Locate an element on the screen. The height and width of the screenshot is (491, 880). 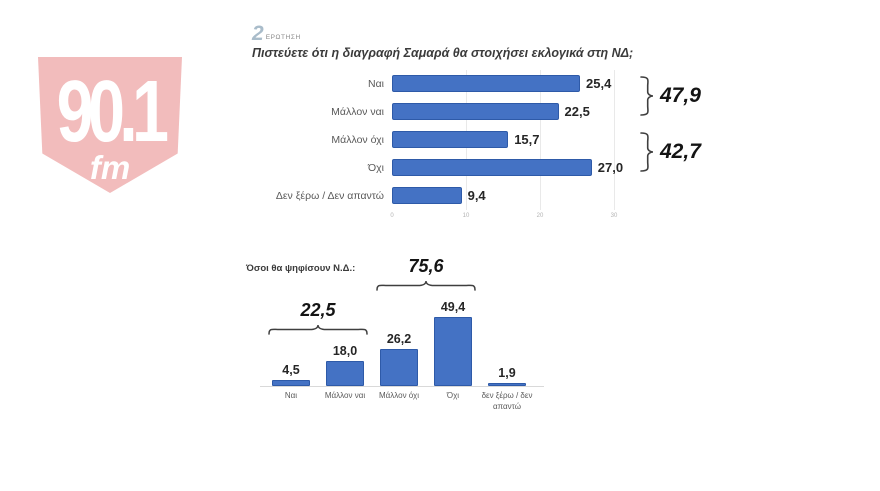
x-axis-line is located at coordinates (402, 386).